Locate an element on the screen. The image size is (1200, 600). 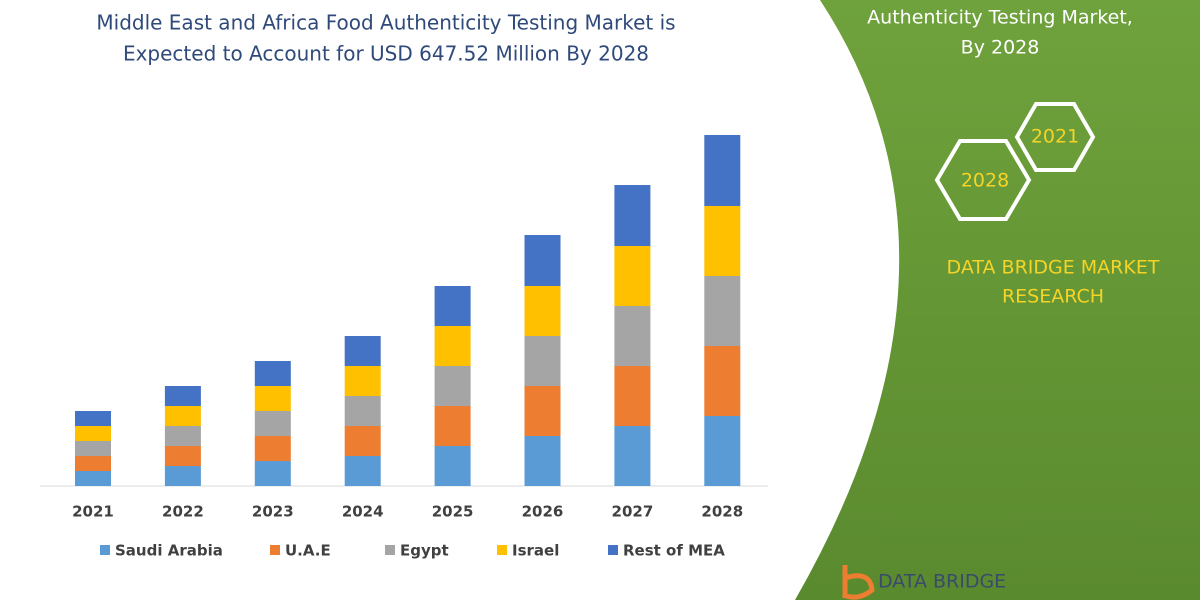
legend-label: Saudi Arabia is located at coordinates (169, 551).